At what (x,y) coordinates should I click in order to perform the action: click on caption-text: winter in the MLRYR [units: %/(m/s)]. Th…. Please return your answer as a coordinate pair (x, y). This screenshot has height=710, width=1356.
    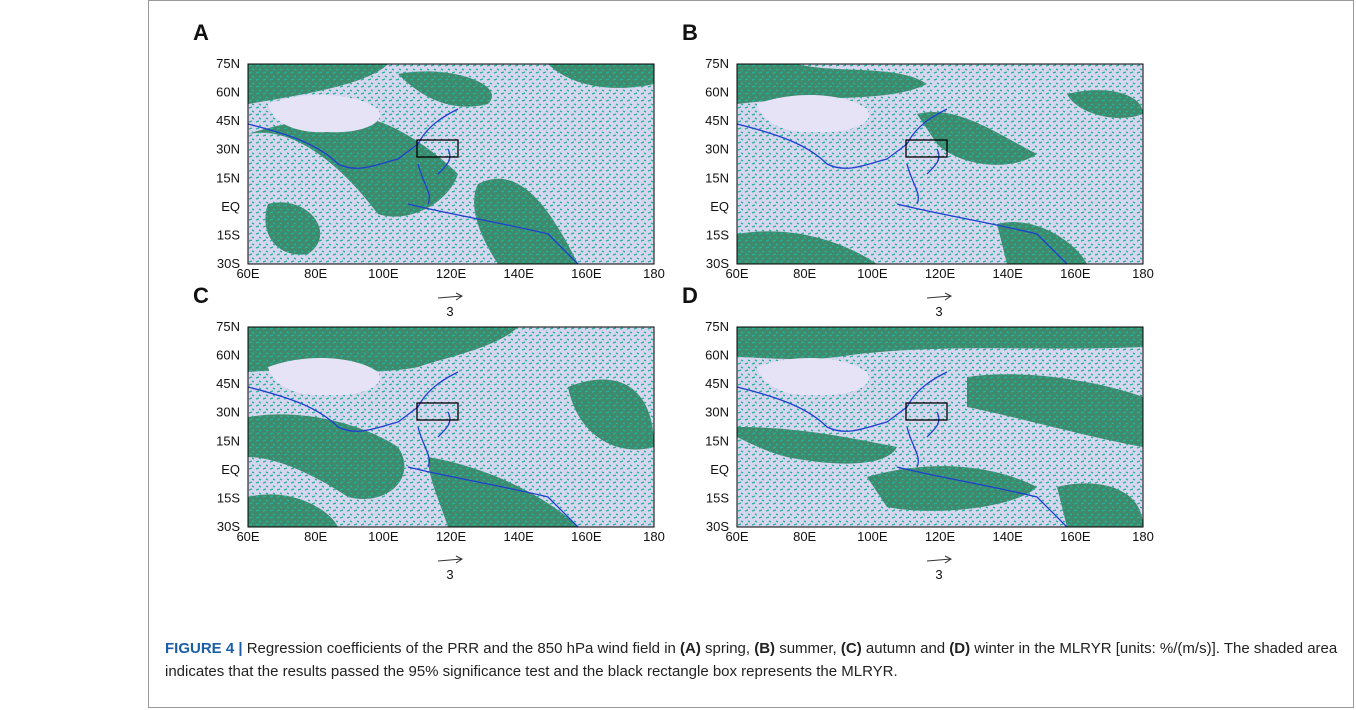
    Looking at the image, I should click on (753, 660).